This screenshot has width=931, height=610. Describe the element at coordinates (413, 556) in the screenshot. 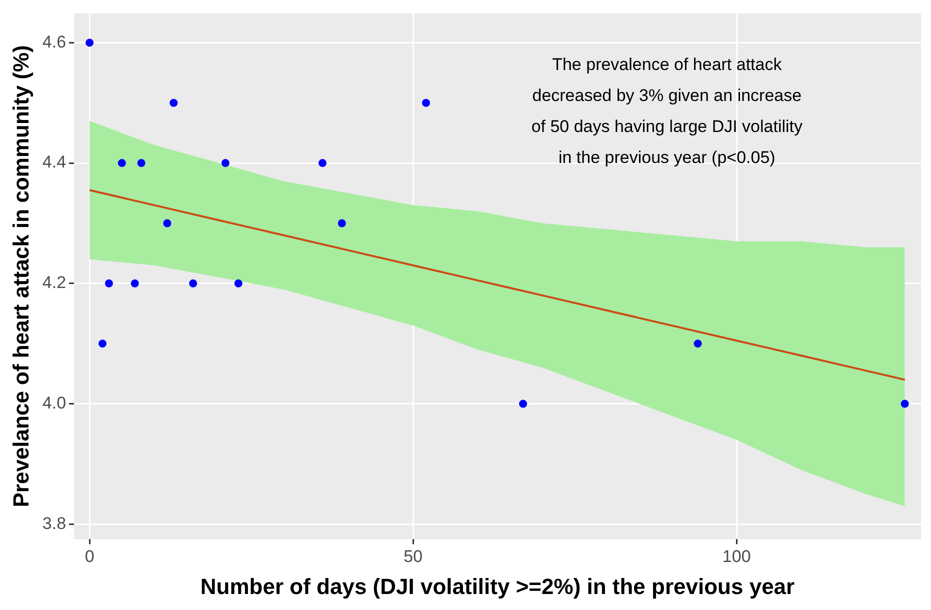

I see `x-tick-label: 50` at that location.